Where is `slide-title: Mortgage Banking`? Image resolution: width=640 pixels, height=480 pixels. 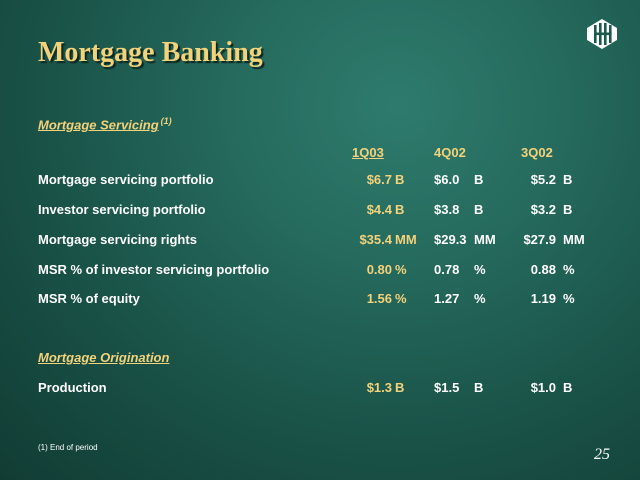
slide-title: Mortgage Banking is located at coordinates (150, 52).